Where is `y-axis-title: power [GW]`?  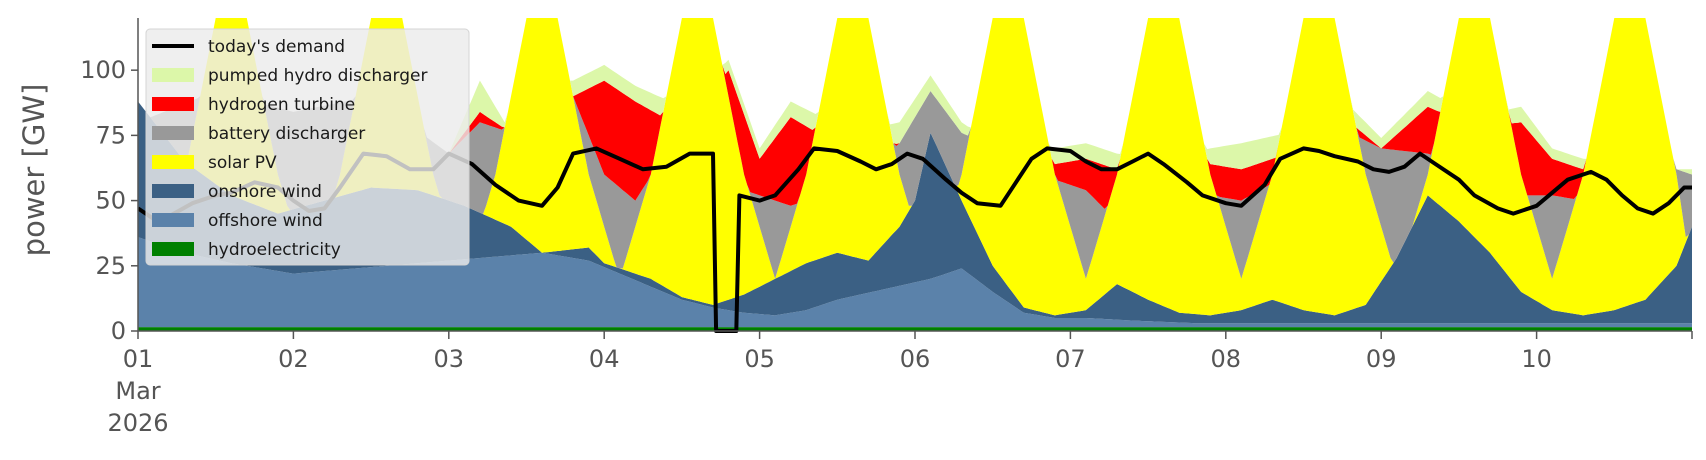
y-axis-title: power [GW] is located at coordinates (34, 170).